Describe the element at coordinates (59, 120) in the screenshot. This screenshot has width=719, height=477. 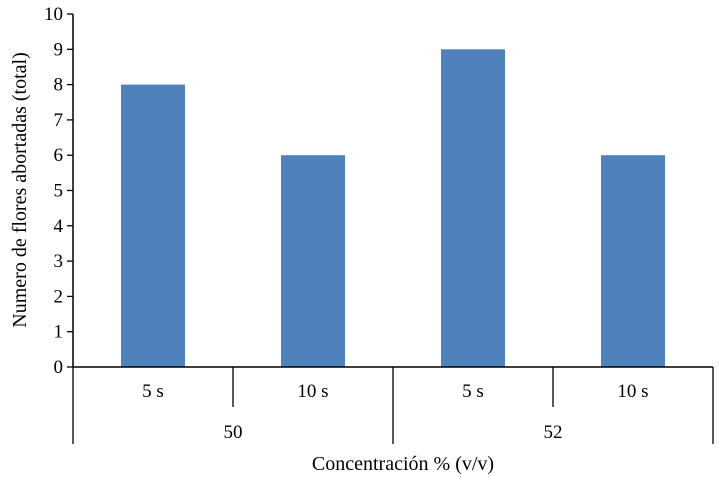
I see `y-tick-label: 7` at that location.